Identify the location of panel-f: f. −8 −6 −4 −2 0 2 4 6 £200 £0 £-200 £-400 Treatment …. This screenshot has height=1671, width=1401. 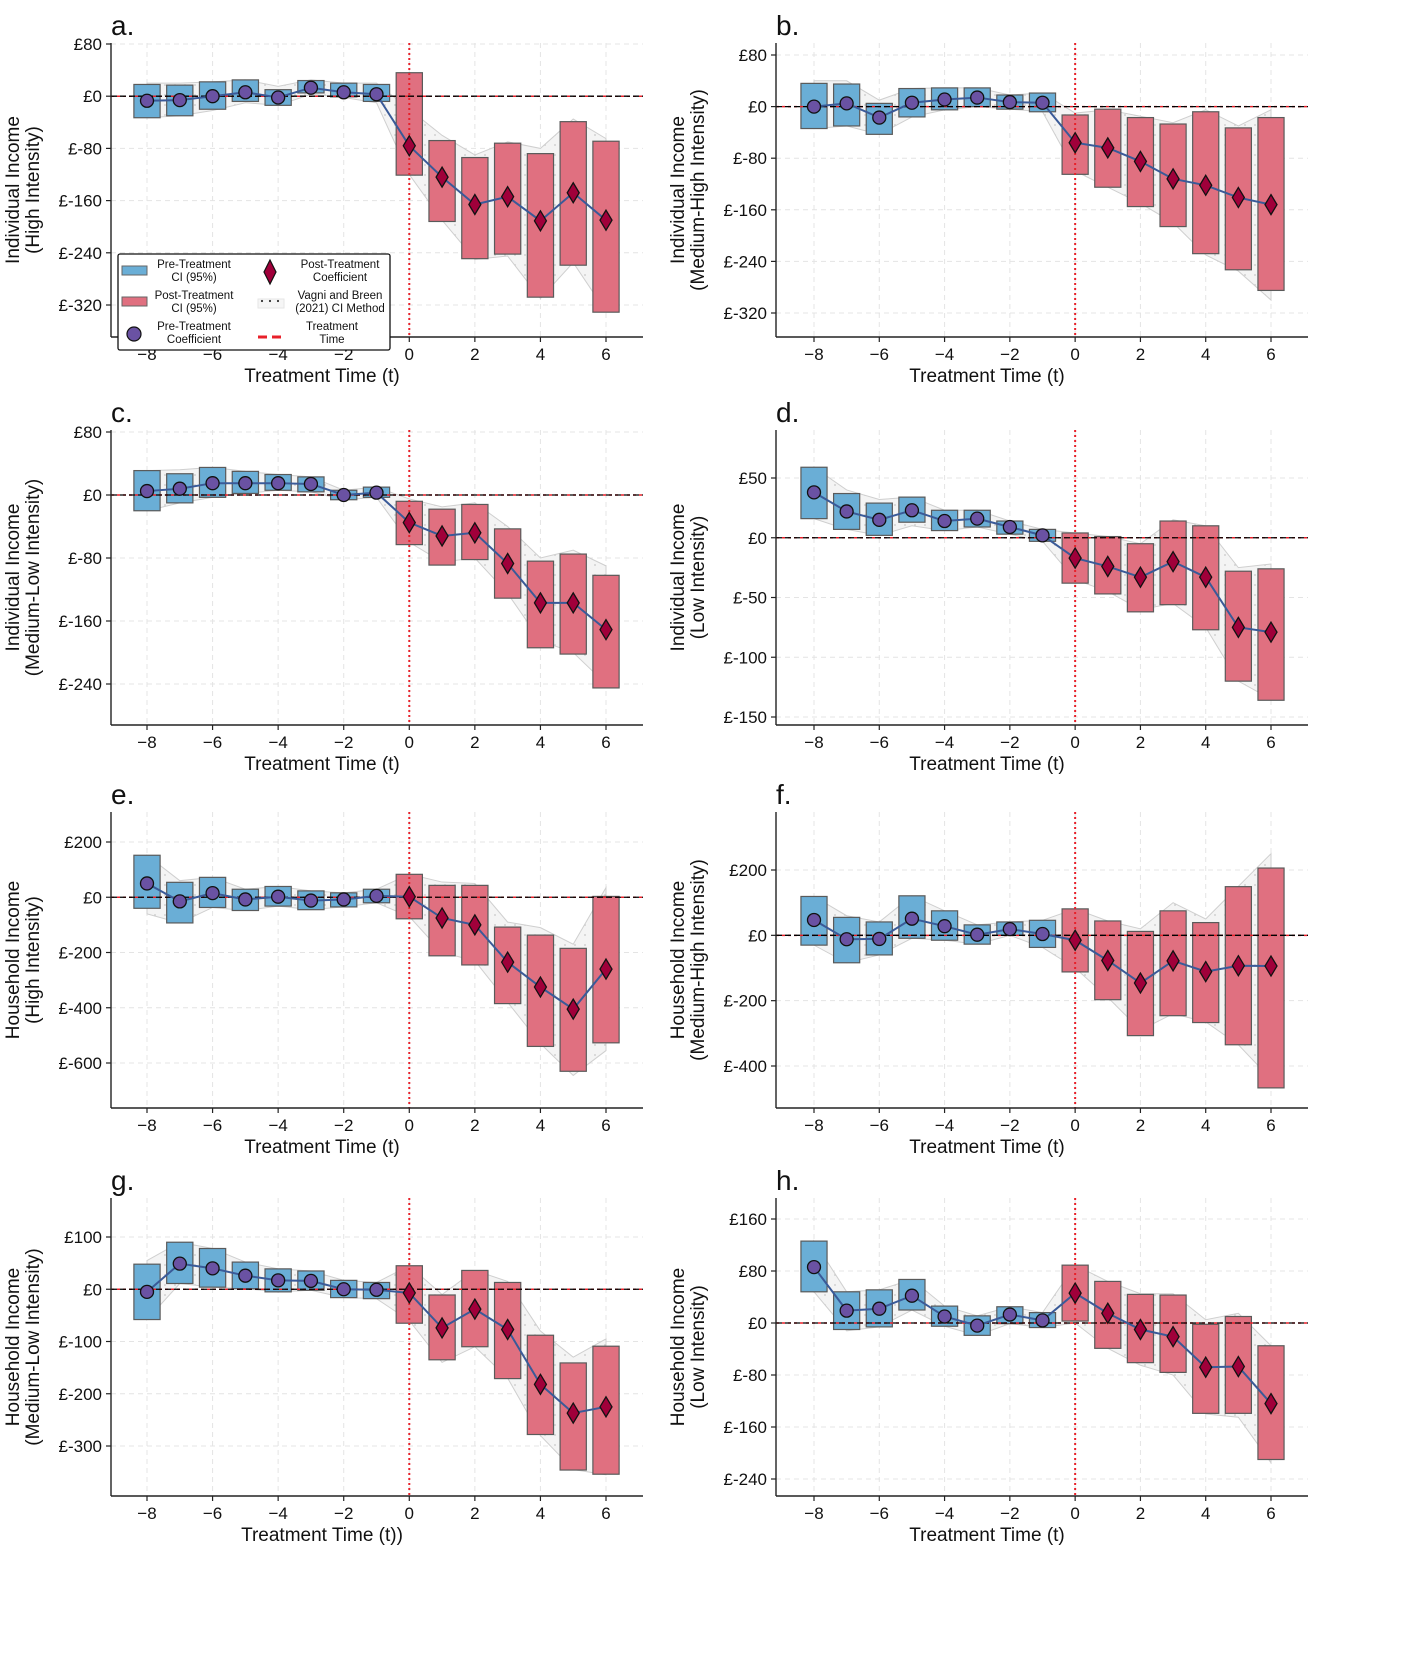
(988, 968).